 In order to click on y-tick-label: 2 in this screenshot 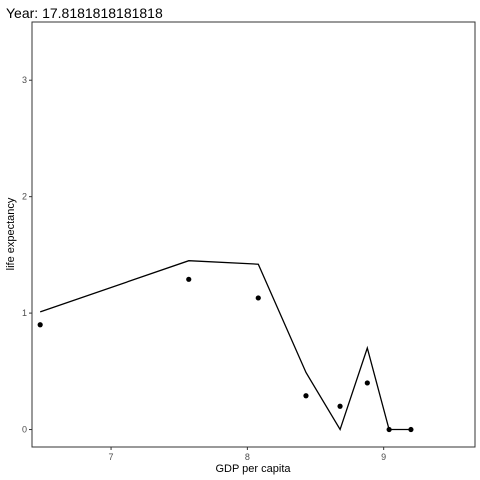, I will do `click(24, 197)`.